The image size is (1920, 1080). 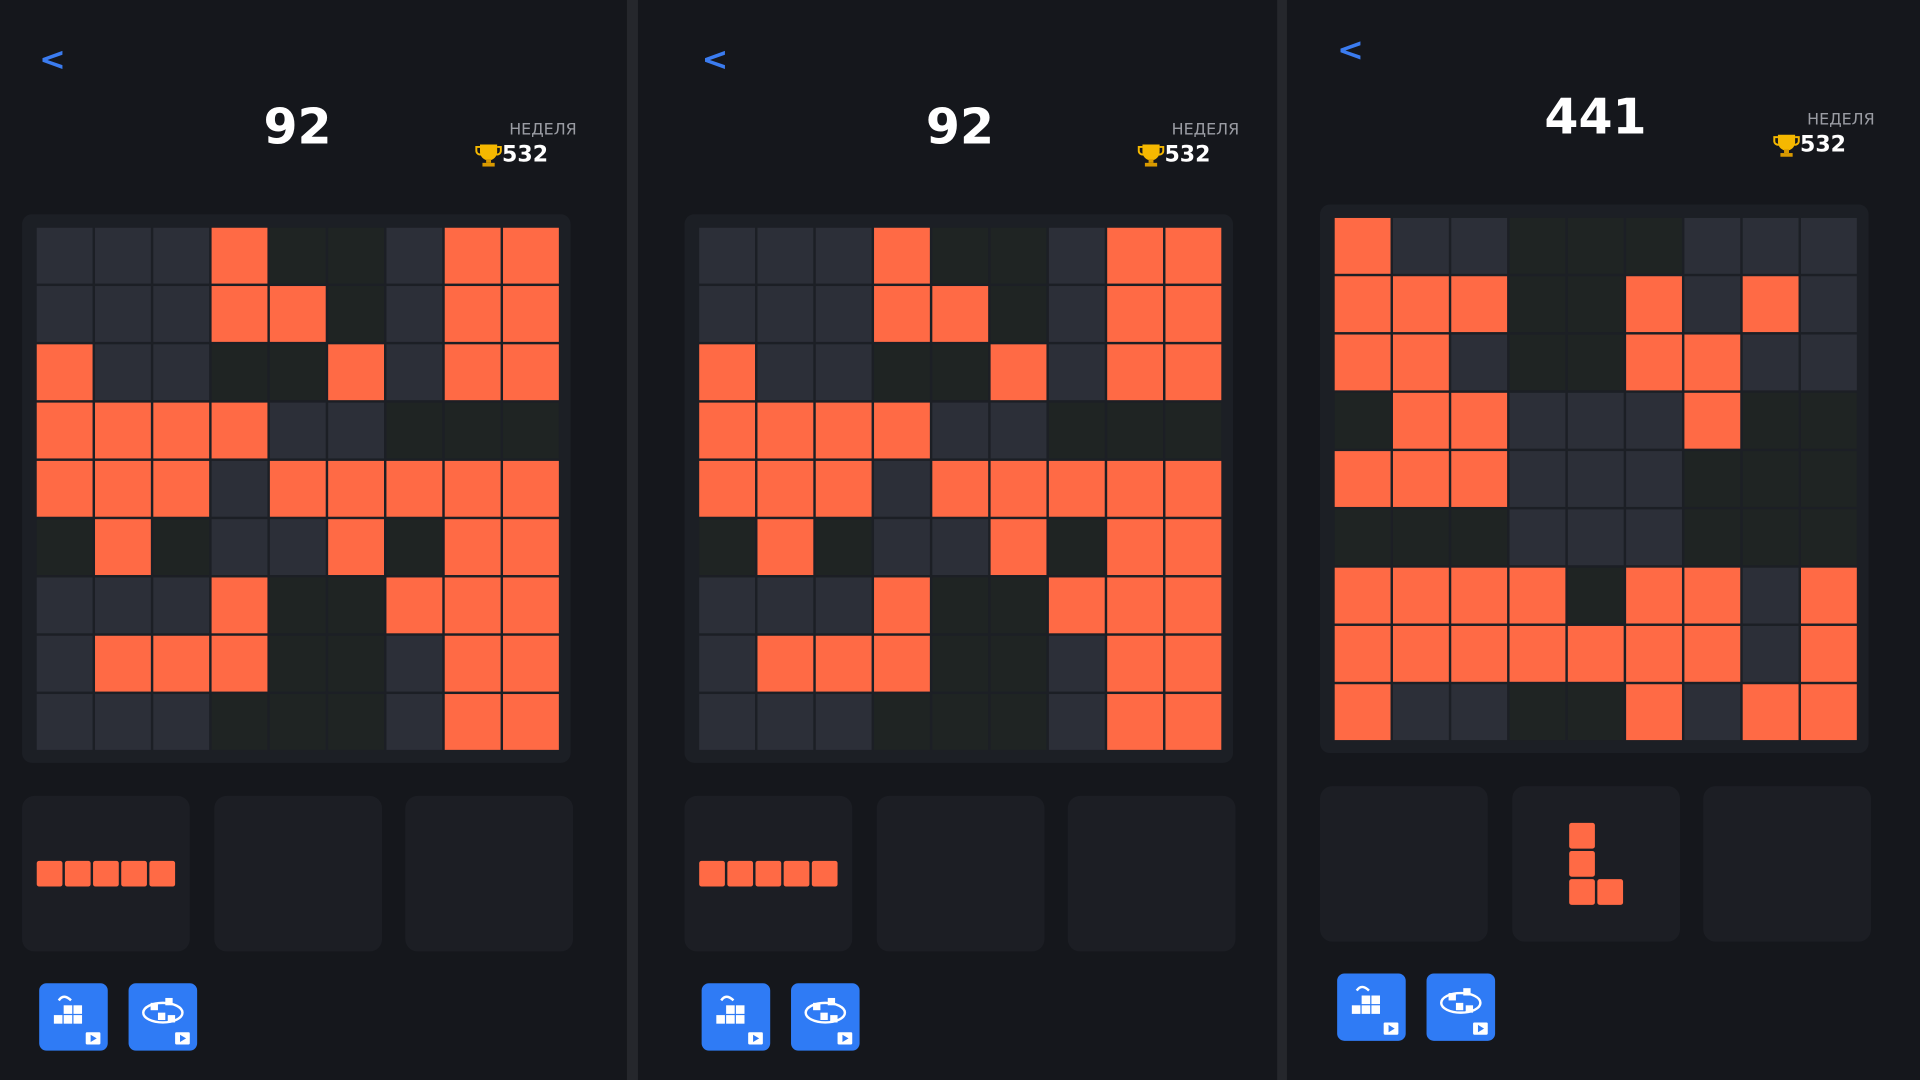 I want to click on score: 441, so click(x=1595, y=116).